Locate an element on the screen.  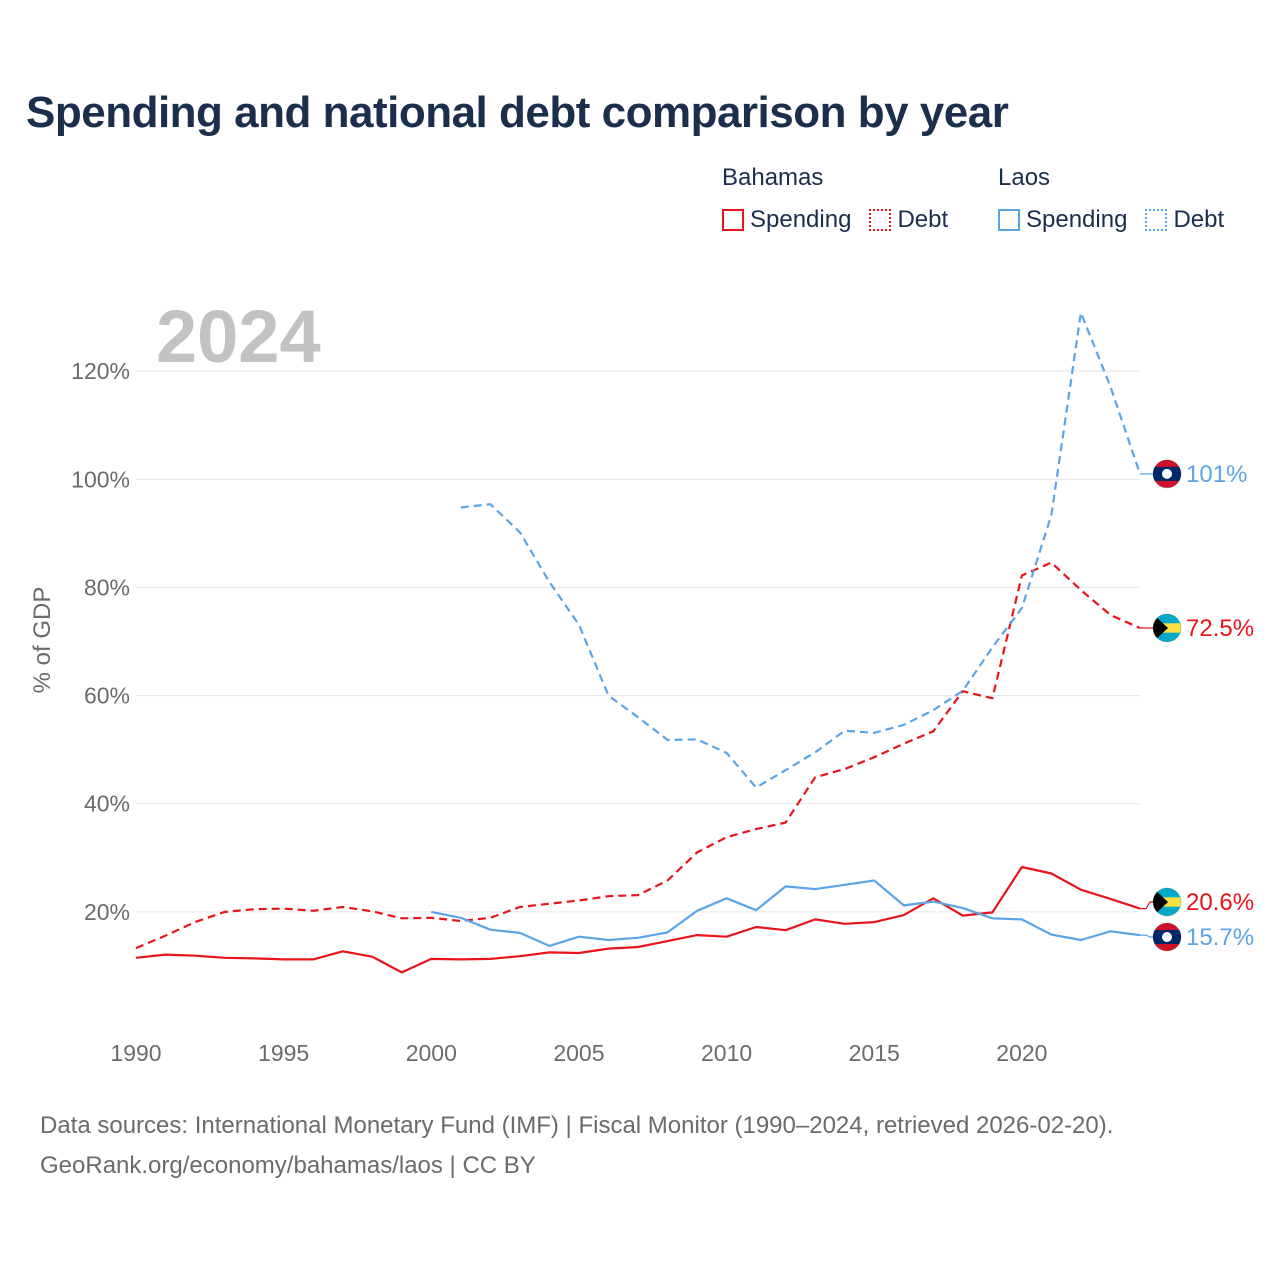
end-value-label: 72.5% is located at coordinates (1220, 628).